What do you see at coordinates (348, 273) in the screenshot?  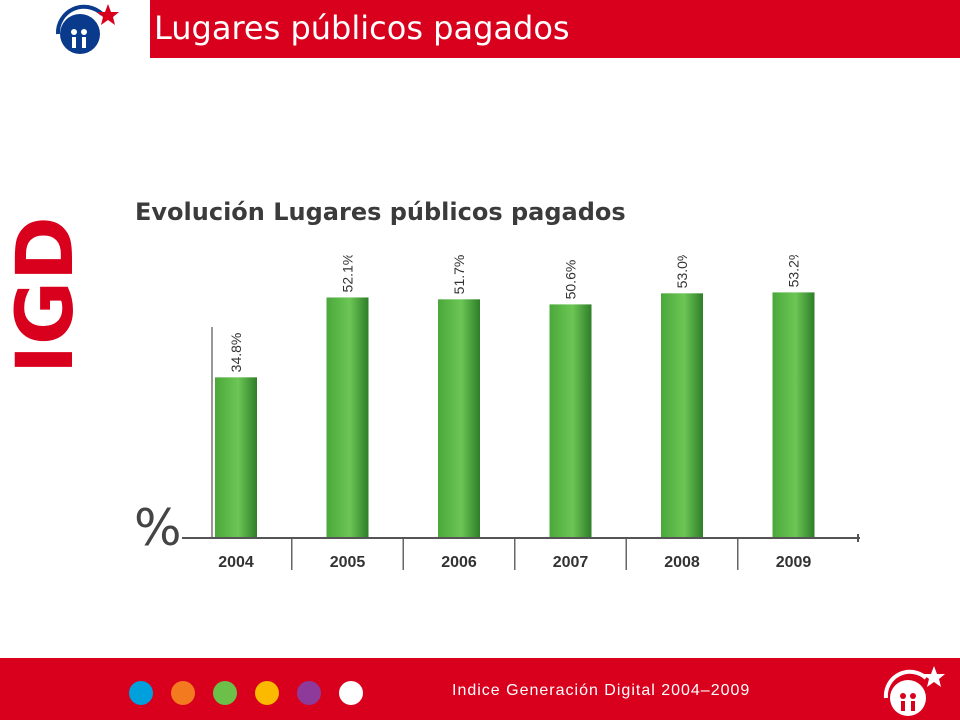 I see `data-label-2005: 52.1%` at bounding box center [348, 273].